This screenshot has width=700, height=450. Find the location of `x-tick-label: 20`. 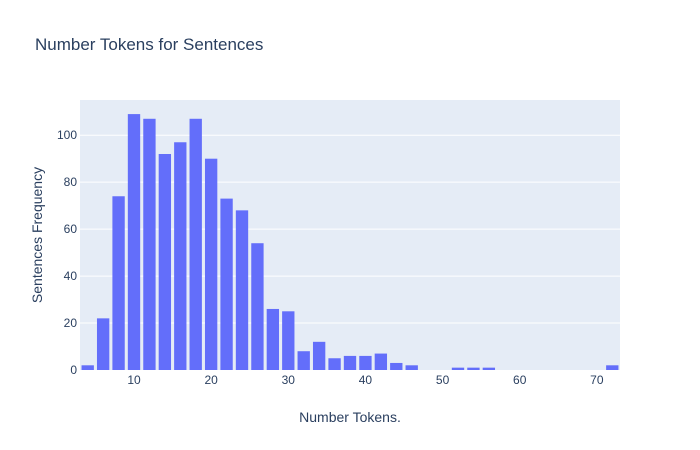

x-tick-label: 20 is located at coordinates (211, 380).